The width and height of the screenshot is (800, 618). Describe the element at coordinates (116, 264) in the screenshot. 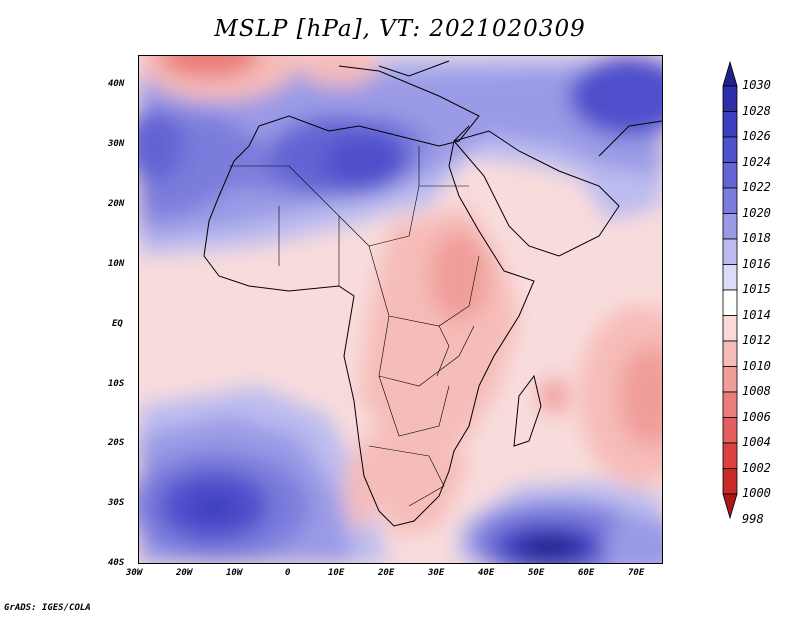

I see `lat-label-10n: 10N` at that location.